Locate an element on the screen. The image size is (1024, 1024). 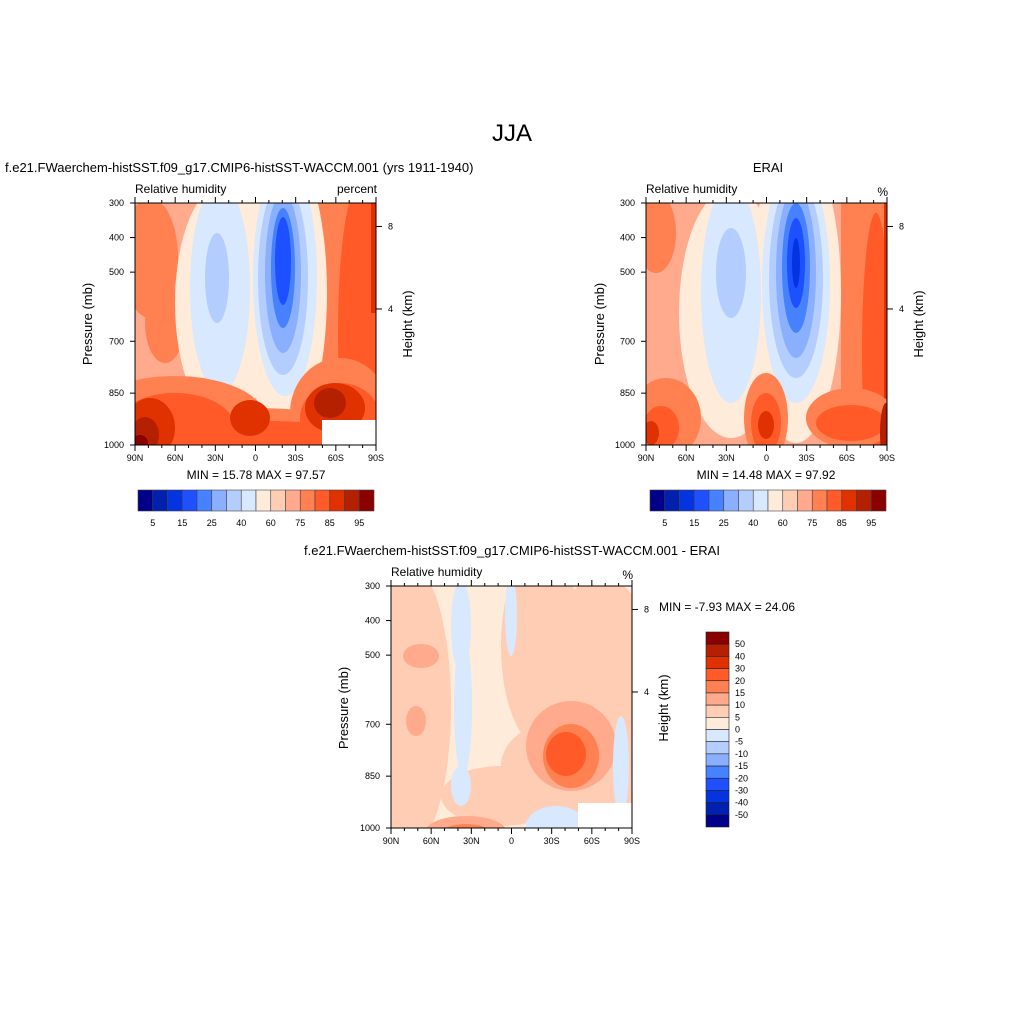
panel1-left-subtitle: Relative humidity is located at coordinates (180, 189).